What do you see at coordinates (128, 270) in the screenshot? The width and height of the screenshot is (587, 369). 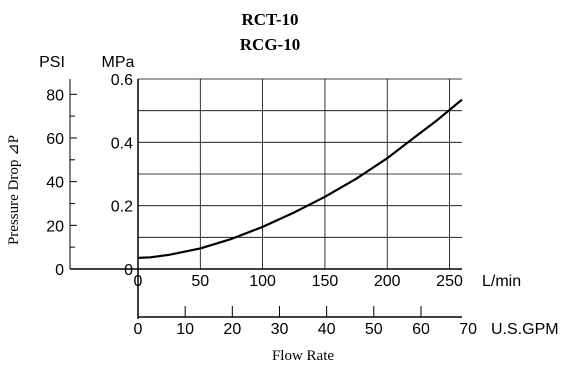 I see `mpa-tick-label: 0` at bounding box center [128, 270].